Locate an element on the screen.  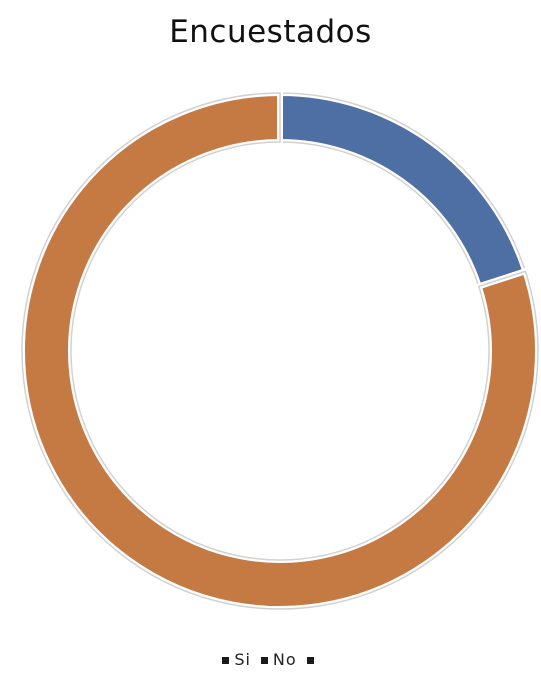
legend-label-si: Si is located at coordinates (242, 659).